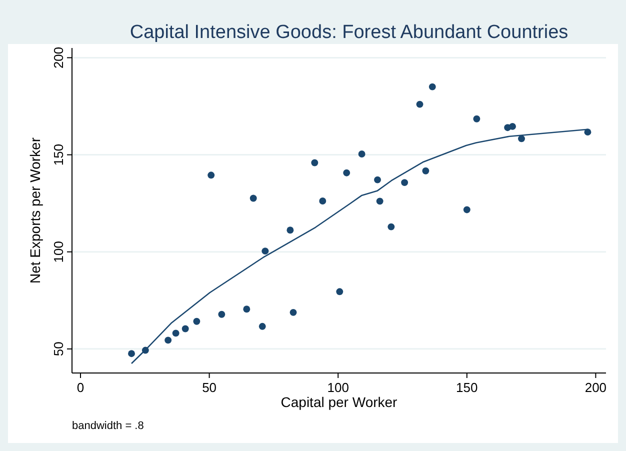  What do you see at coordinates (80, 387) in the screenshot?
I see `x-tick-label: 0` at bounding box center [80, 387].